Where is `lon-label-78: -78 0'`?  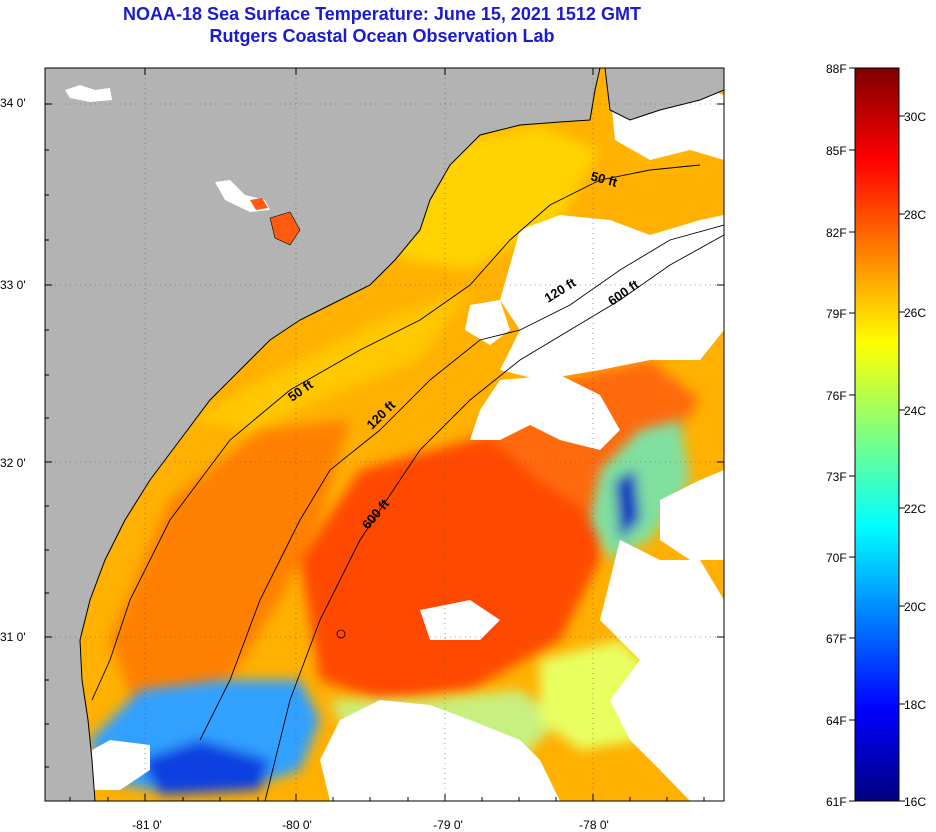
lon-label-78: -78 0' is located at coordinates (594, 825).